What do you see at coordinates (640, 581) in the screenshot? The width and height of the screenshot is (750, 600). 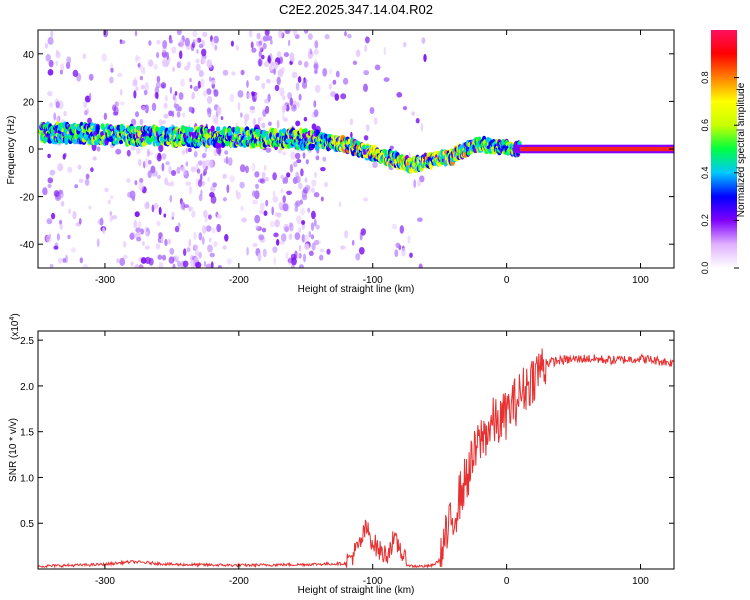 I see `snr-x-tick-label: 100` at bounding box center [640, 581].